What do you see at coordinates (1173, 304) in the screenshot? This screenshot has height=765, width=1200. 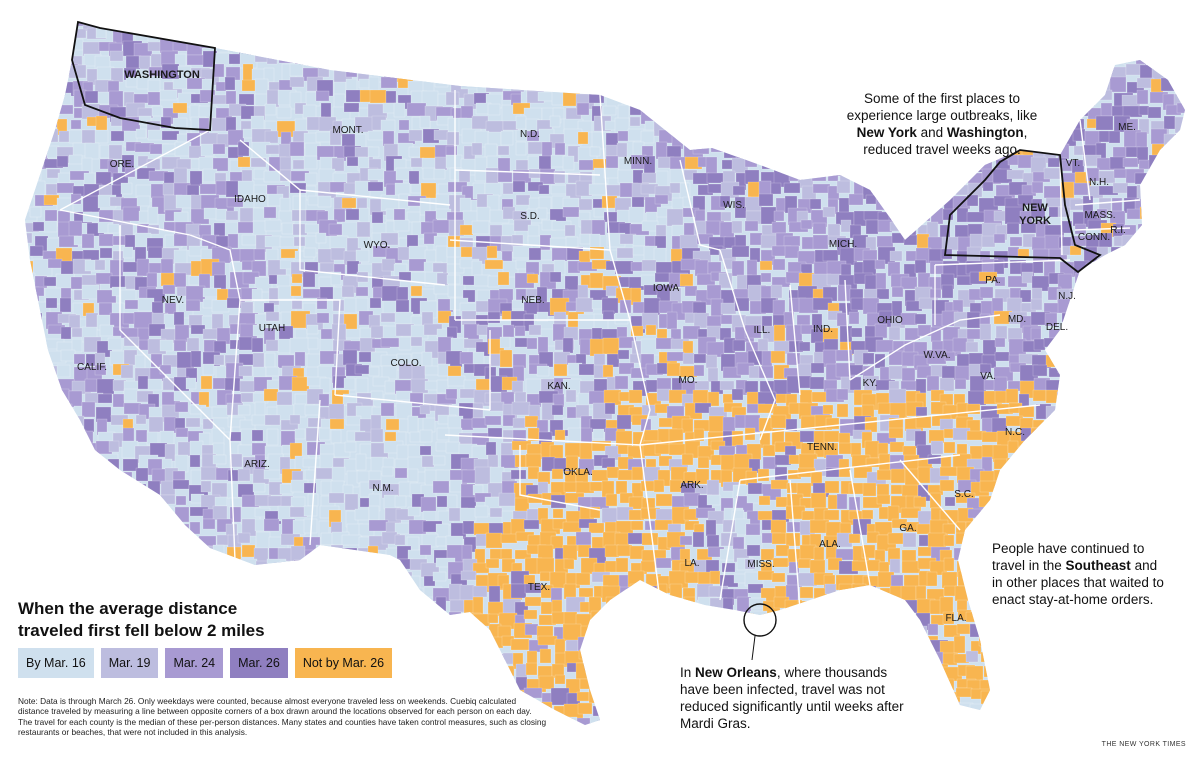 I see `county-2090` at bounding box center [1173, 304].